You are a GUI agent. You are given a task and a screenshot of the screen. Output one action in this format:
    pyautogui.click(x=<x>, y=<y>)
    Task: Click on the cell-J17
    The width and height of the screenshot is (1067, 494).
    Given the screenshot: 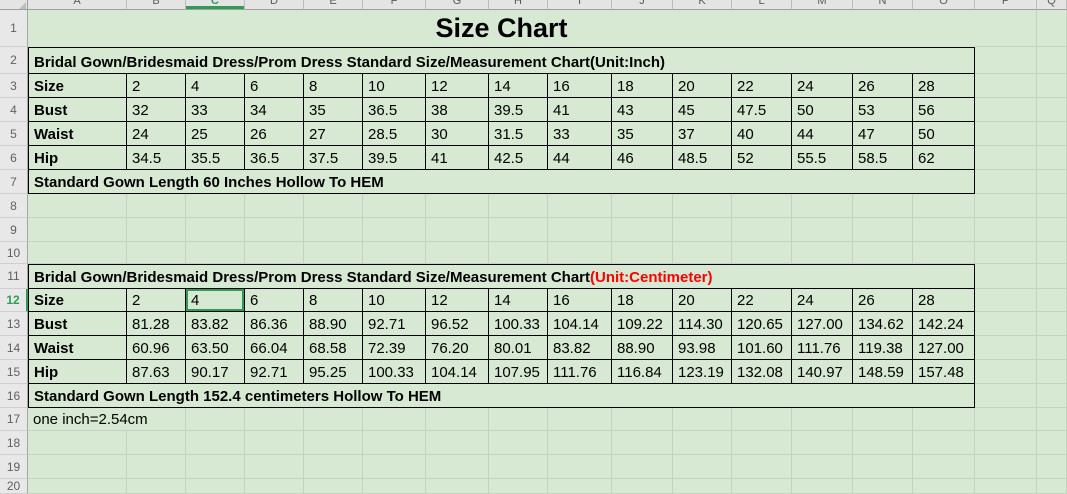 What is the action you would take?
    pyautogui.click(x=642, y=419)
    